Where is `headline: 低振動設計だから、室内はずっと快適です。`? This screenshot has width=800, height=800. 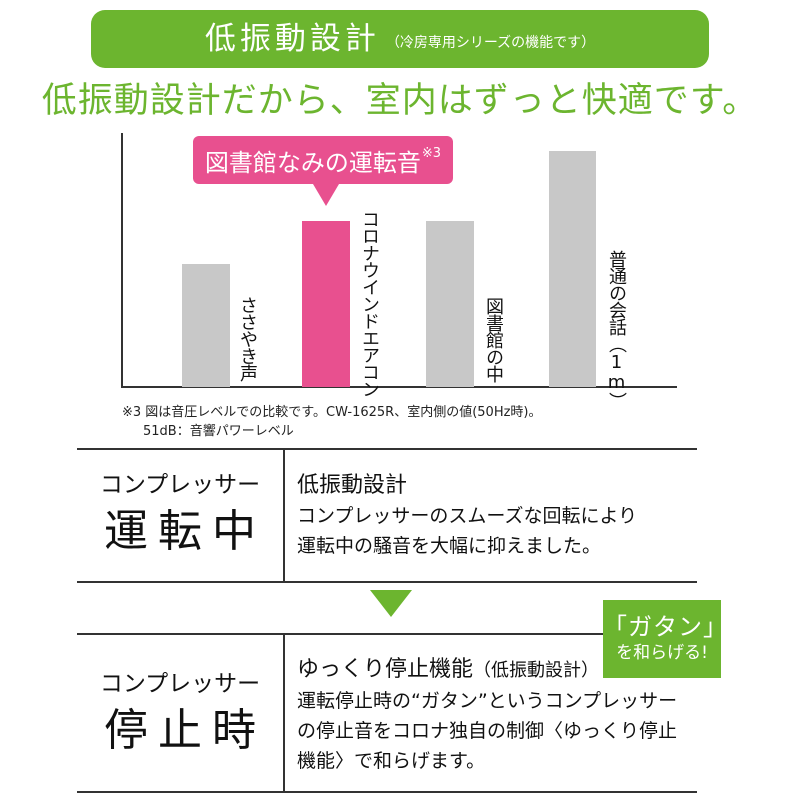
headline: 低振動設計だから、室内はずっと快適です。 is located at coordinates (400, 101).